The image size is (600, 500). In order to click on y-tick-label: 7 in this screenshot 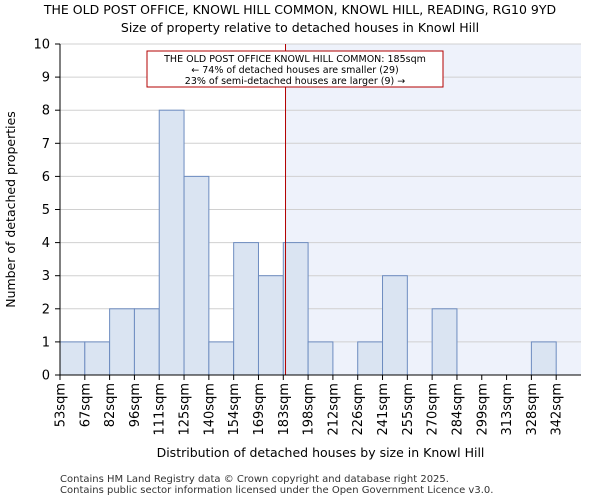, I will do `click(46, 144)`.